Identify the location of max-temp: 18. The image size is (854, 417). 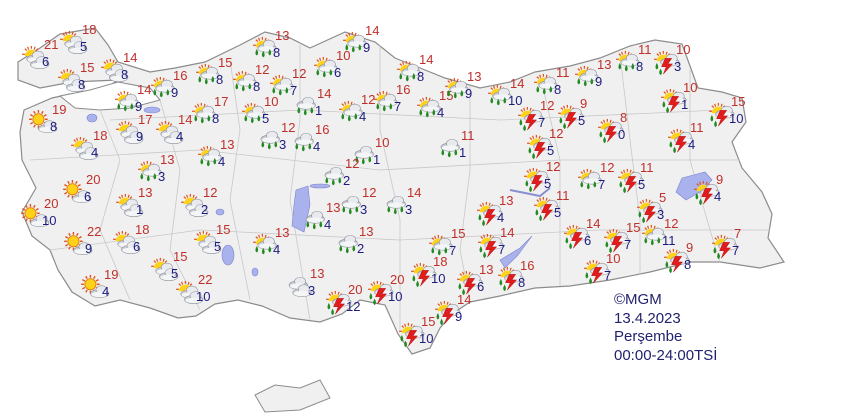
(440, 261).